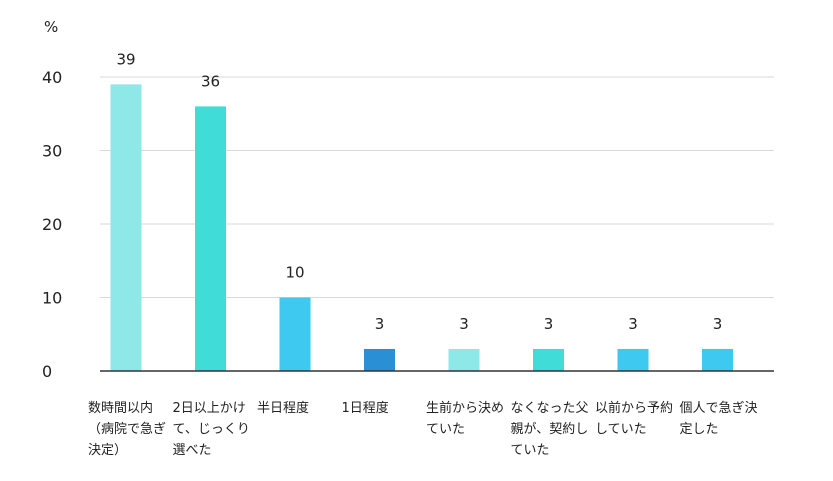 The width and height of the screenshot is (833, 481). What do you see at coordinates (52, 298) in the screenshot?
I see `y-tick-label: 10` at bounding box center [52, 298].